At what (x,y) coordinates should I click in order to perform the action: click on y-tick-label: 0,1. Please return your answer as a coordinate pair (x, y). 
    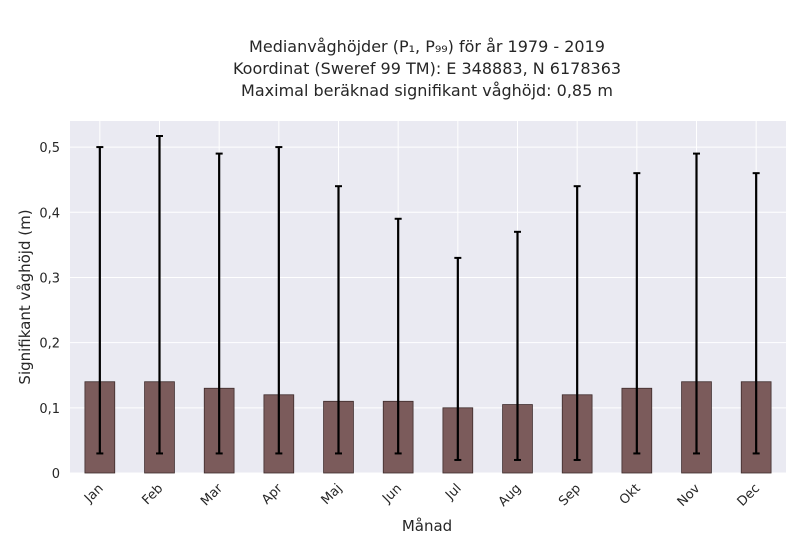
    Looking at the image, I should click on (49, 409).